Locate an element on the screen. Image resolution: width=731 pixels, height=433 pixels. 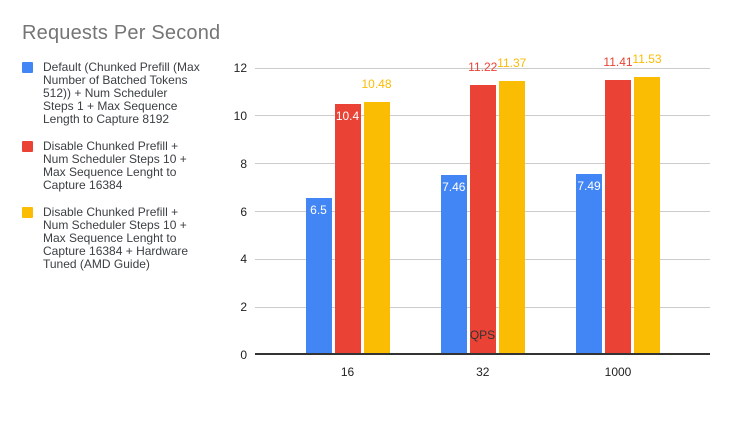
legend-swatch-blue-icon is located at coordinates (27, 67).